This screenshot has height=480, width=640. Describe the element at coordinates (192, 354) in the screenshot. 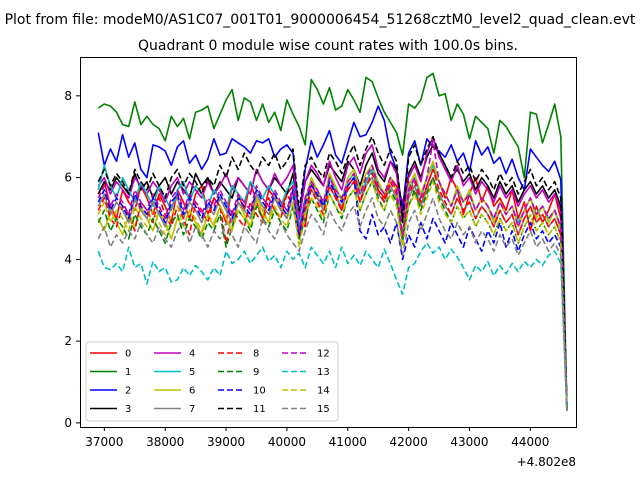

I see `legend-label-4: 4` at that location.